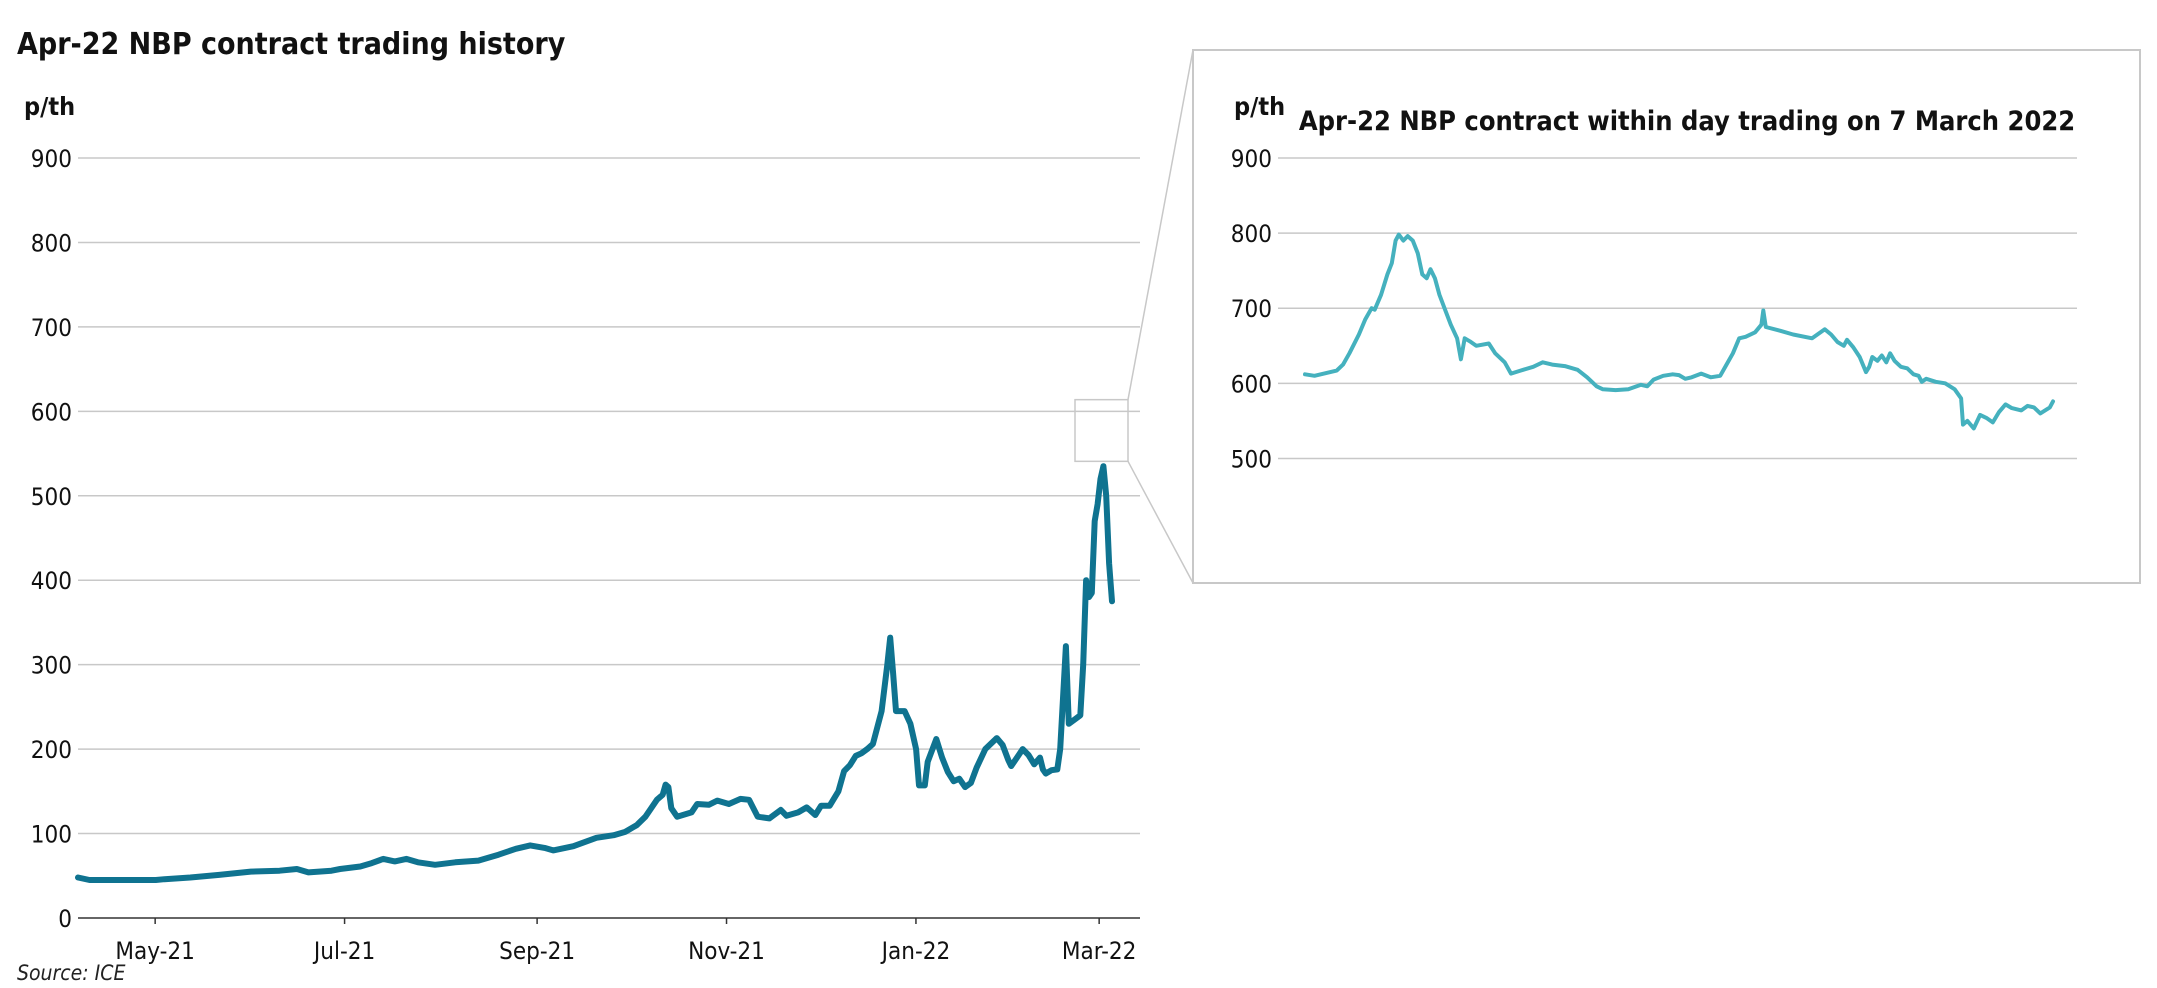  What do you see at coordinates (51, 835) in the screenshot?
I see `main-y-tick-label: 100` at bounding box center [51, 835].